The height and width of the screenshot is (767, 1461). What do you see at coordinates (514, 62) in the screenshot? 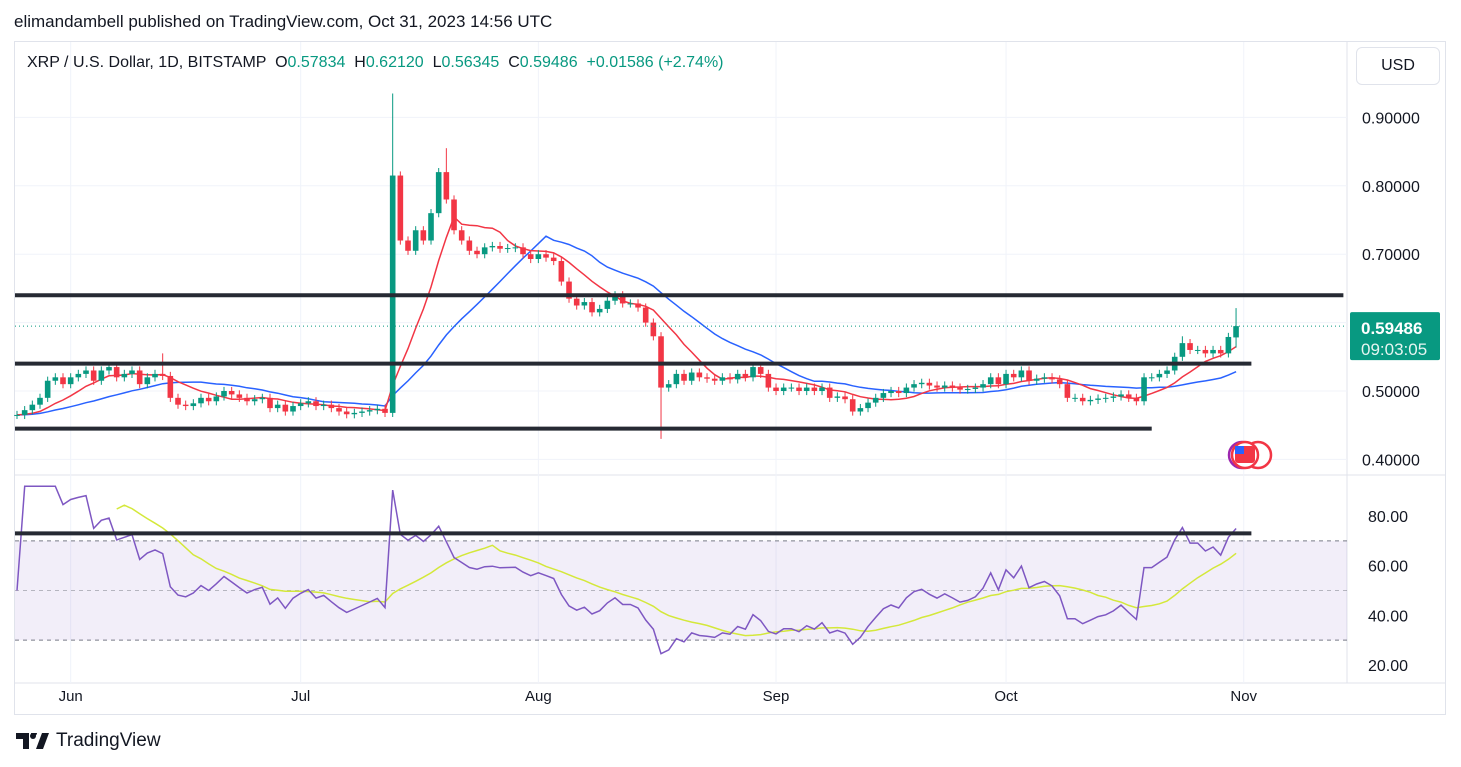
I see `close-label: C` at bounding box center [514, 62].